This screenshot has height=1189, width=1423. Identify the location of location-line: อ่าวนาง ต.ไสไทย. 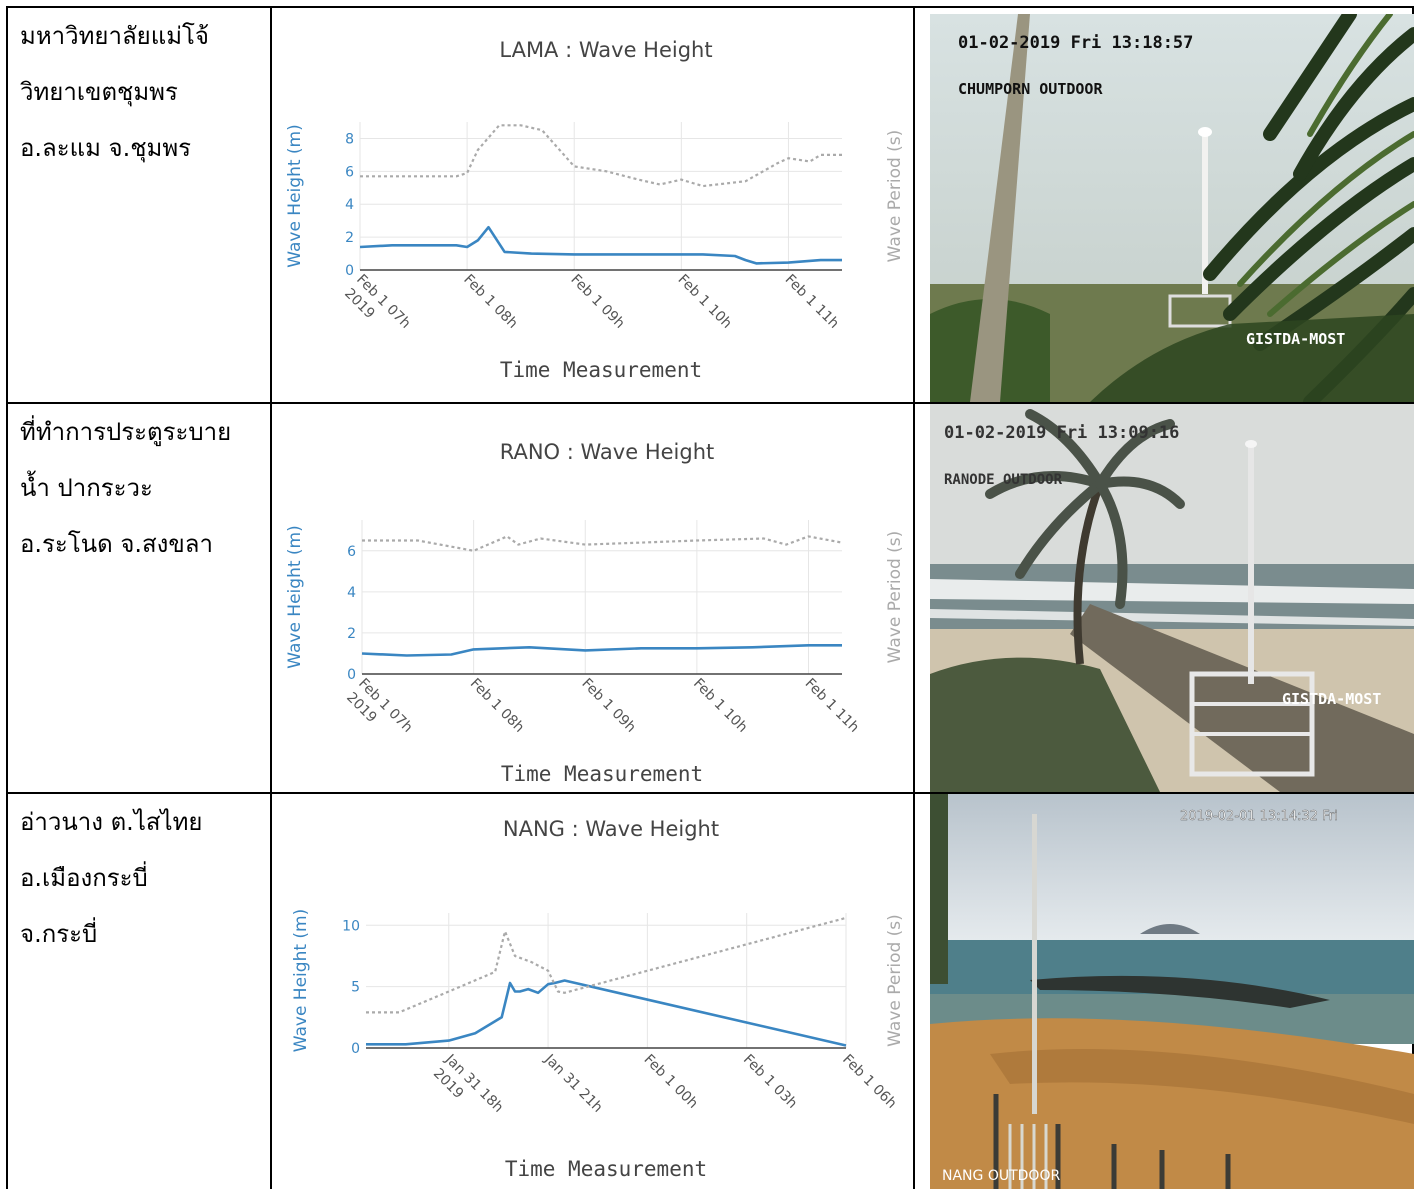
(111, 822).